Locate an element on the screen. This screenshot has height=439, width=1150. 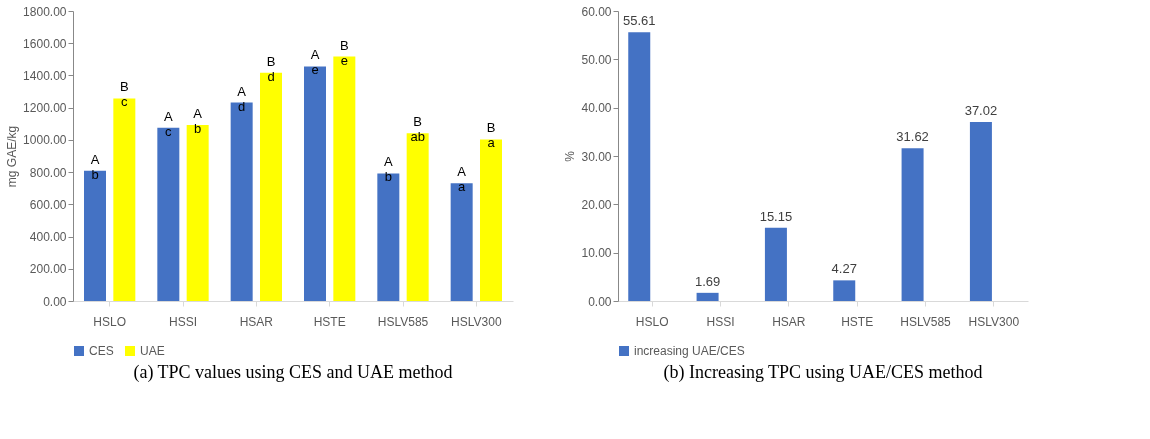
y-axis-title: mg GAE/kg is located at coordinates (12, 156).